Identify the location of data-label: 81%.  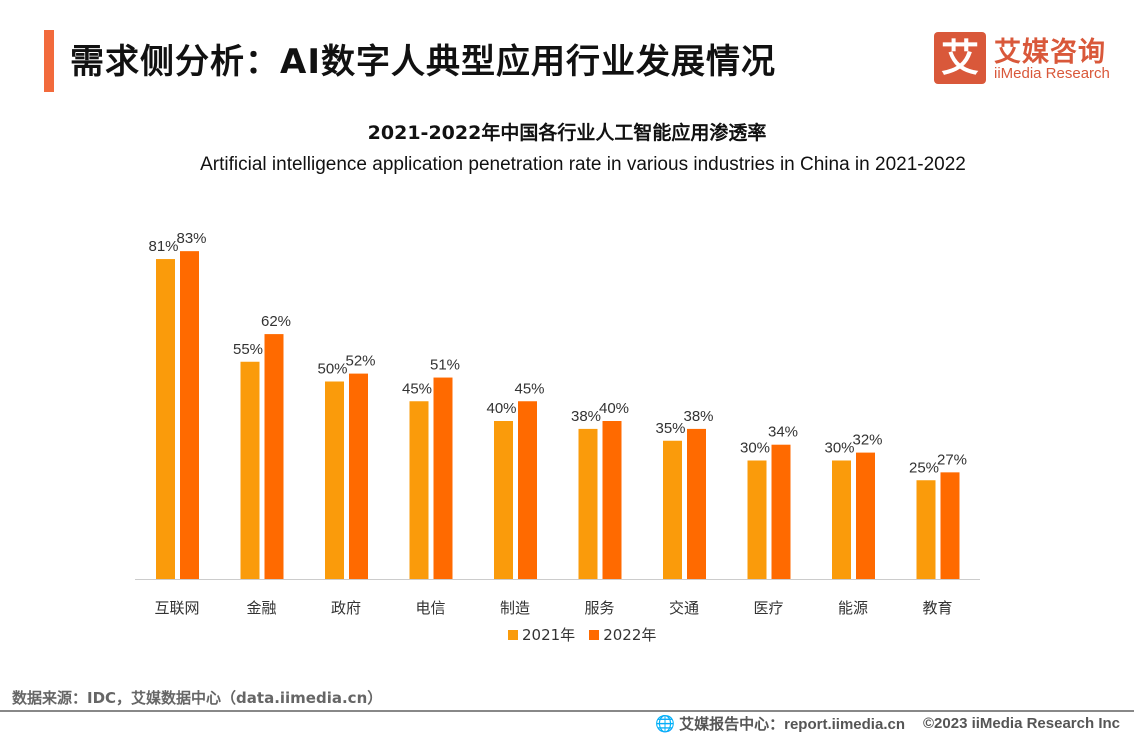
(163, 246).